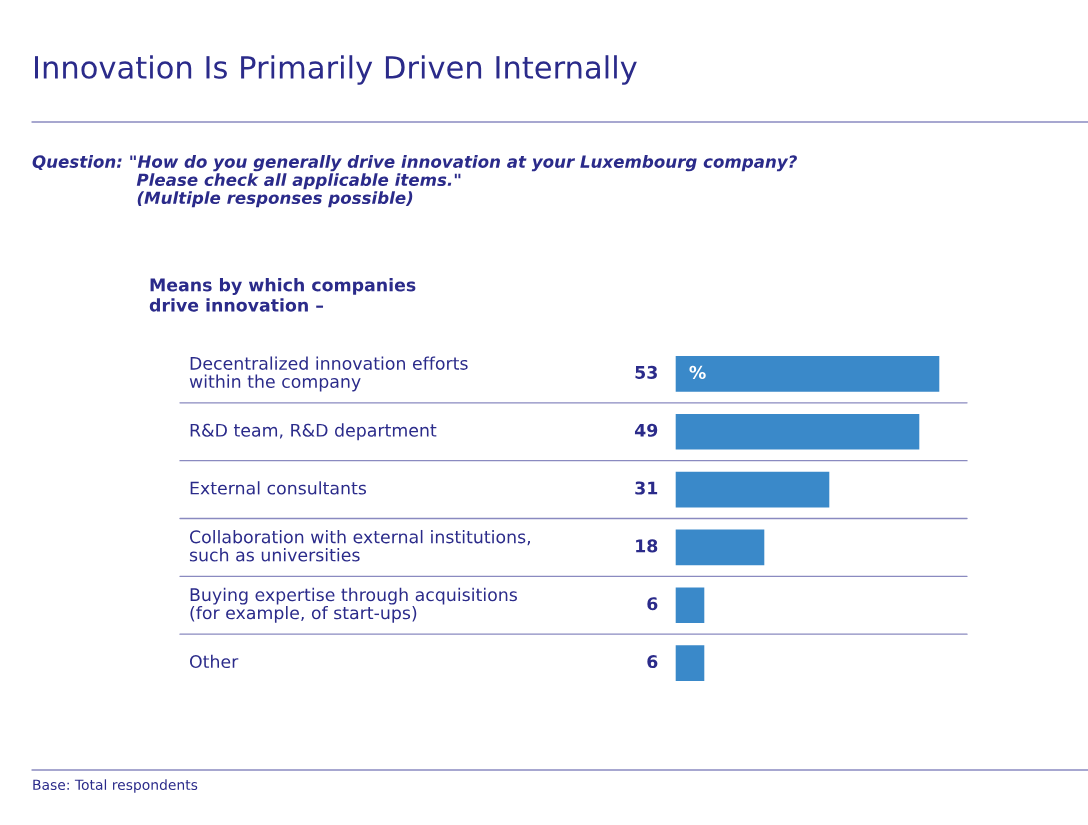 Image resolution: width=1088 pixels, height=825 pixels. Describe the element at coordinates (336, 70) in the screenshot. I see `text: Innovation Is Primarily Driven Internally` at that location.